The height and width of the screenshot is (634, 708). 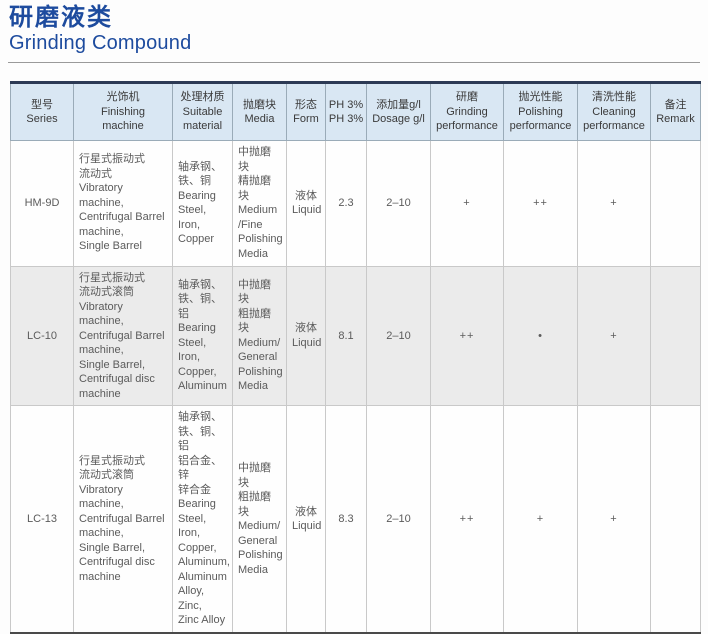 I want to click on header-grinding-performance: 研磨 Grinding performance, so click(x=467, y=111).